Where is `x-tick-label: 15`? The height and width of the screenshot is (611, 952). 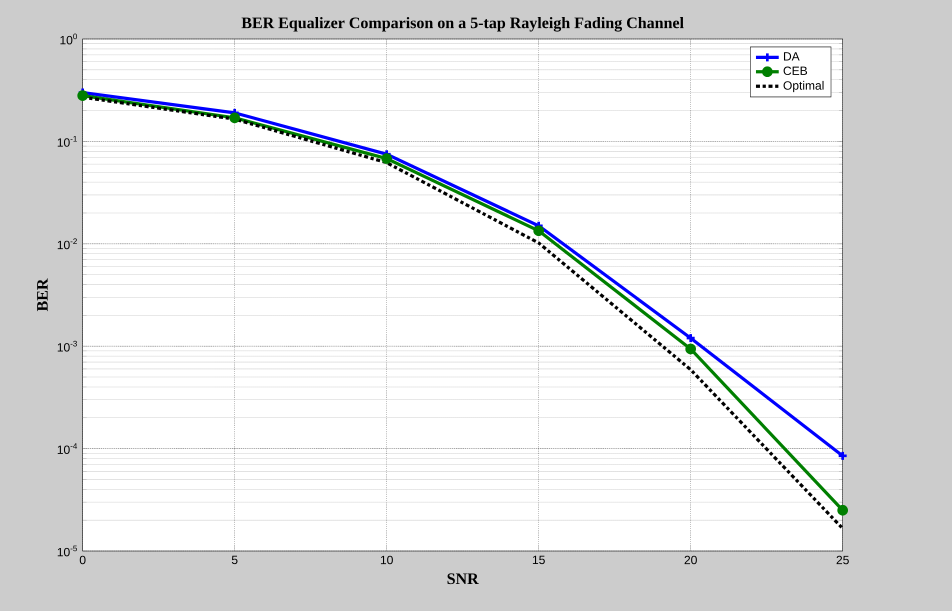
x-tick-label: 15 is located at coordinates (538, 560).